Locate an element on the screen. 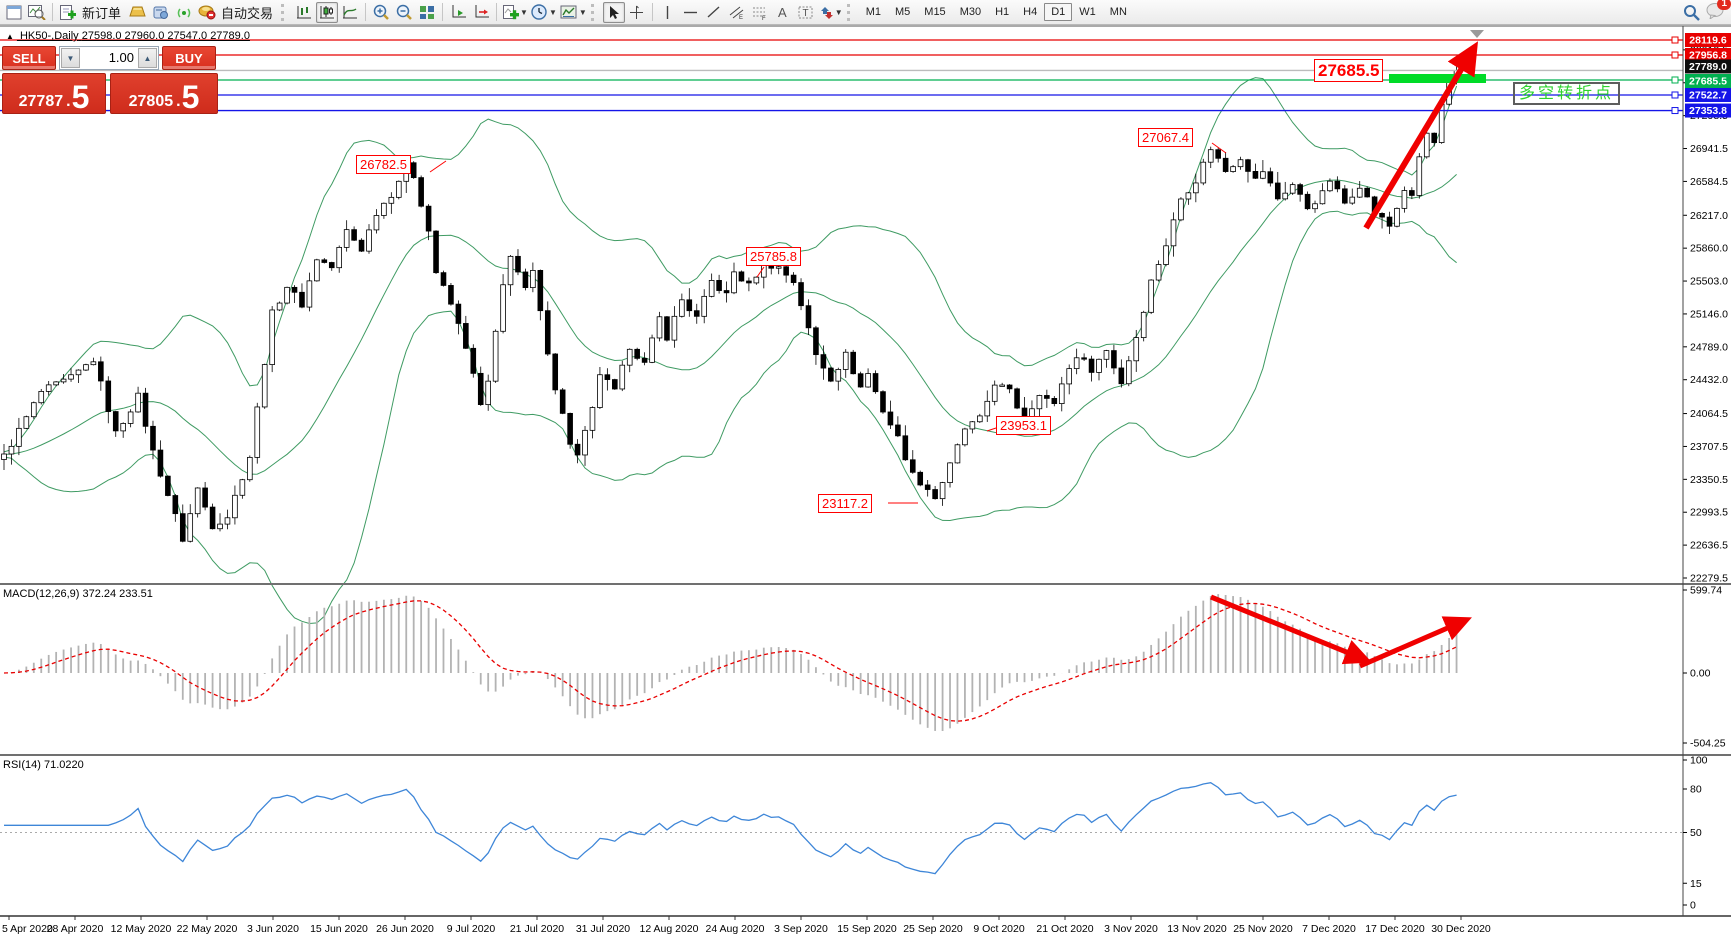 The image size is (1731, 951). periods-button: ▼ is located at coordinates (544, 12).